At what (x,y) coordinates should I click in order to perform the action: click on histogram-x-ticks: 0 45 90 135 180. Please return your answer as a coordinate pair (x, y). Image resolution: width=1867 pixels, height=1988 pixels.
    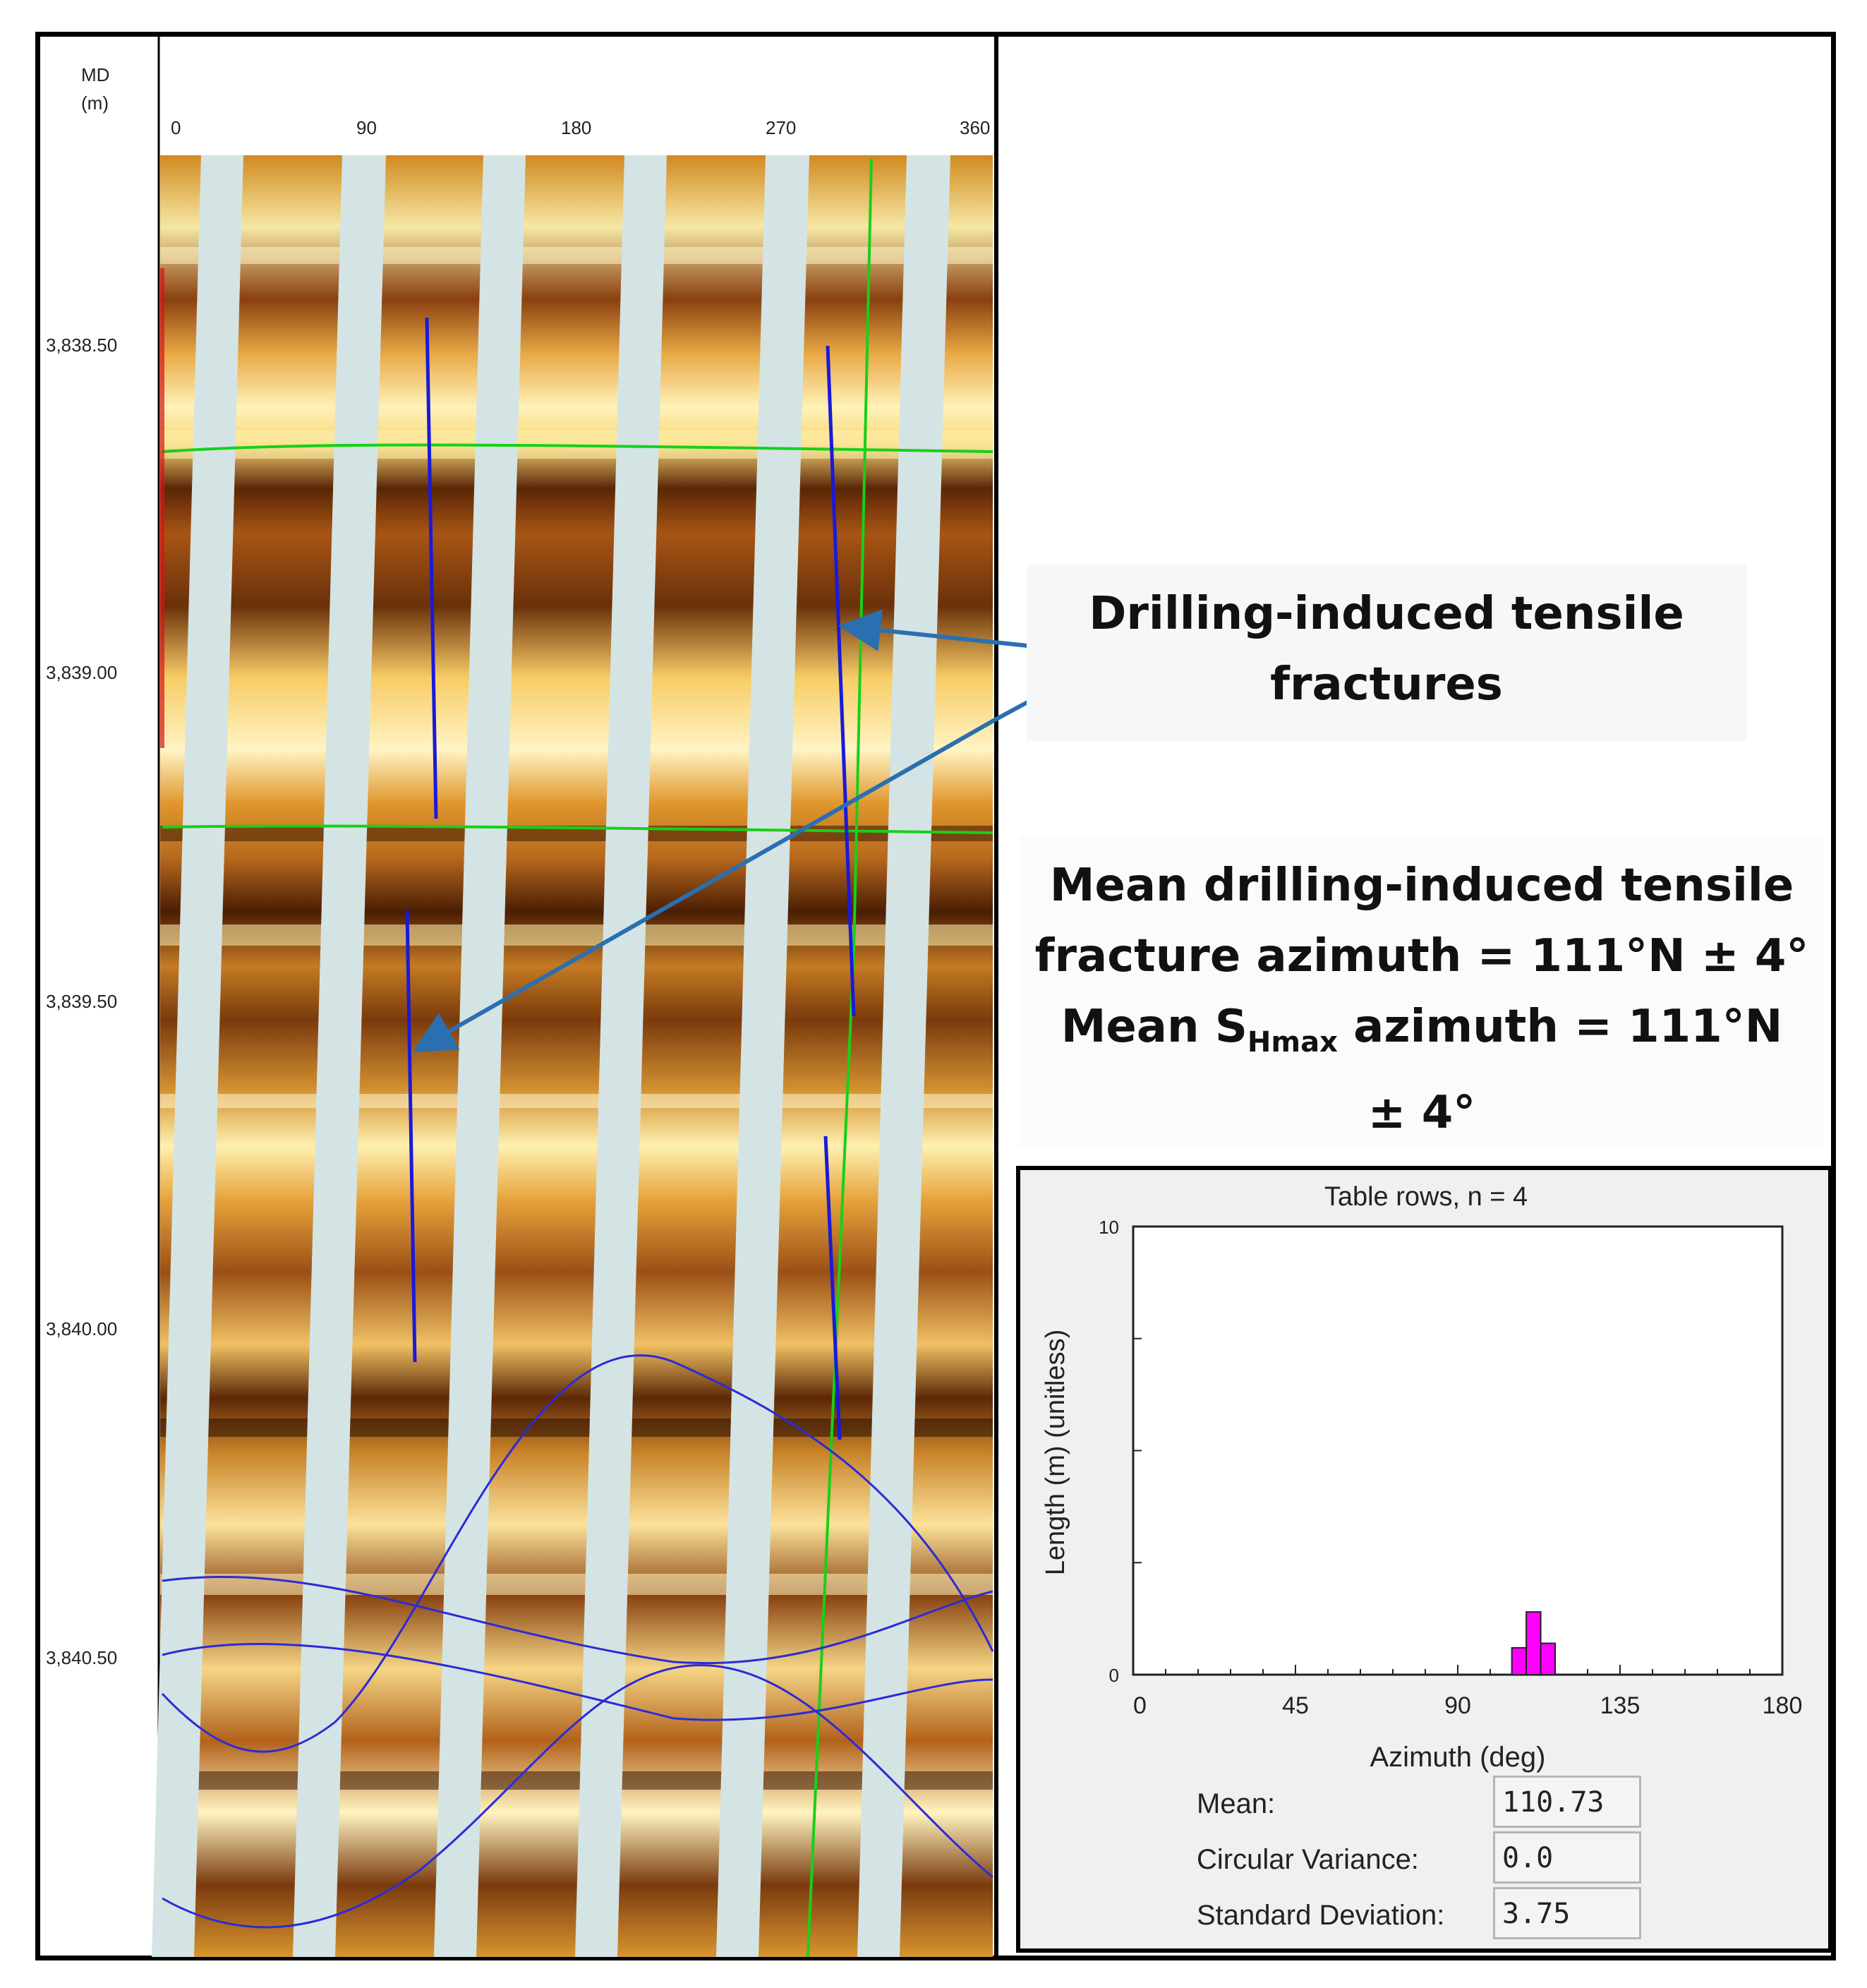
    Looking at the image, I should click on (1467, 1692).